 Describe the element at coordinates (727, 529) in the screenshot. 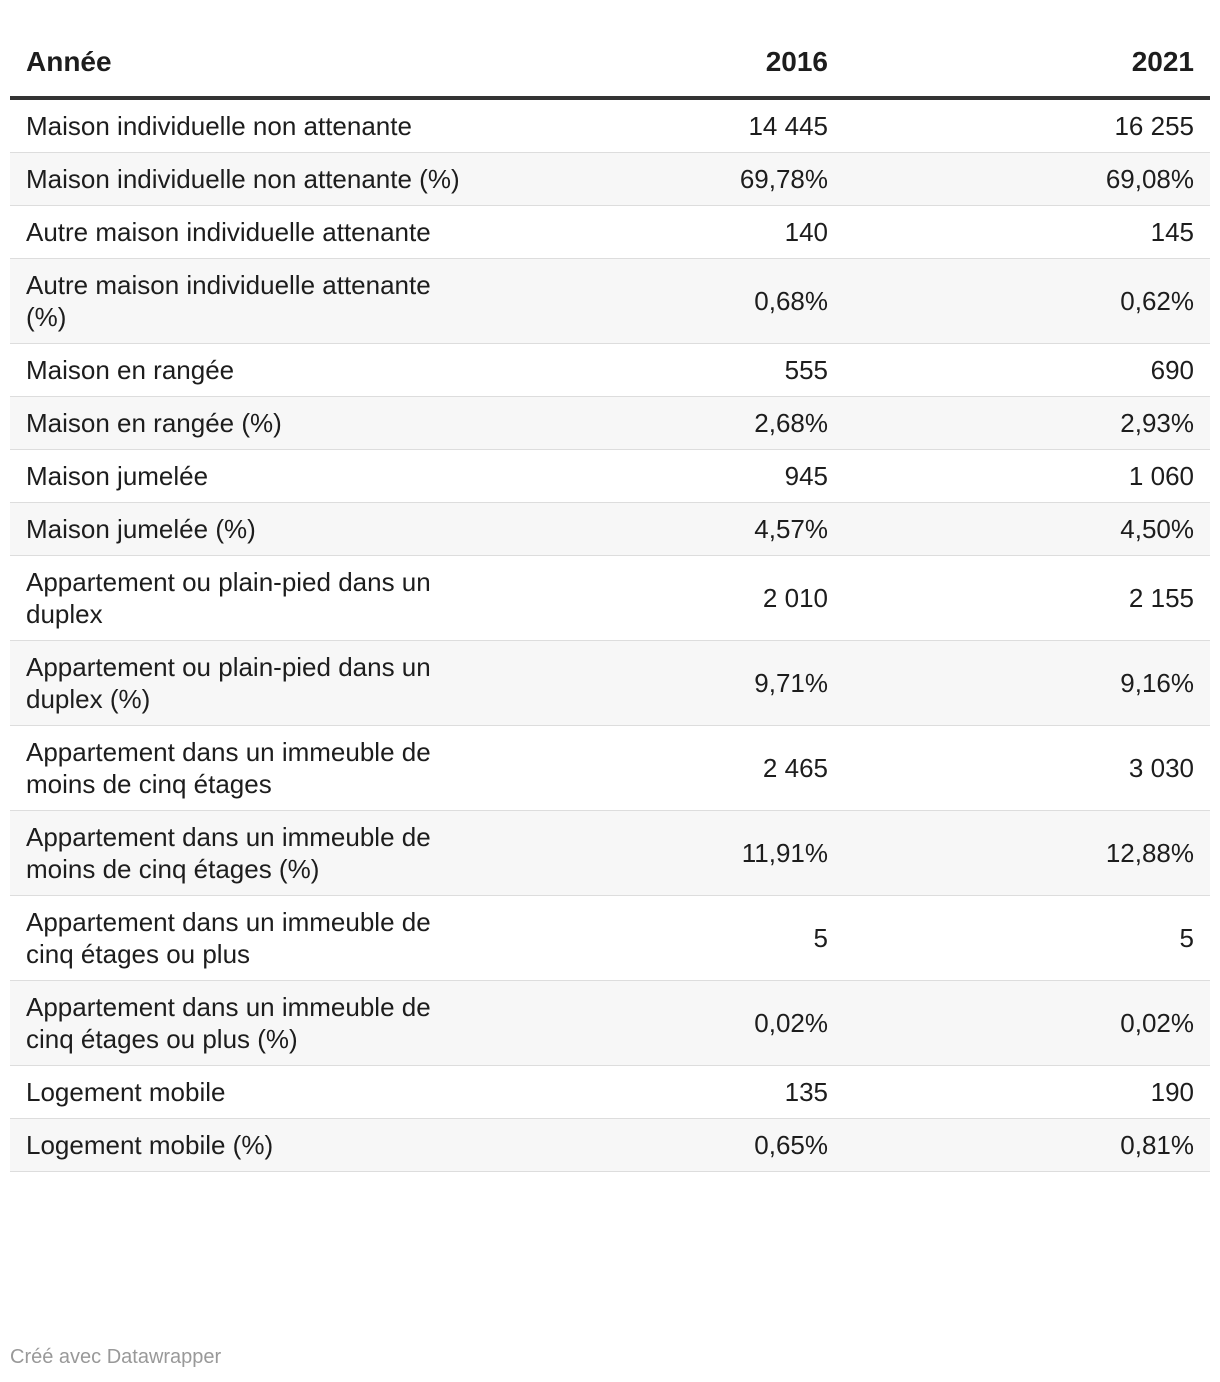

I see `cell-2016: 4,57%` at that location.